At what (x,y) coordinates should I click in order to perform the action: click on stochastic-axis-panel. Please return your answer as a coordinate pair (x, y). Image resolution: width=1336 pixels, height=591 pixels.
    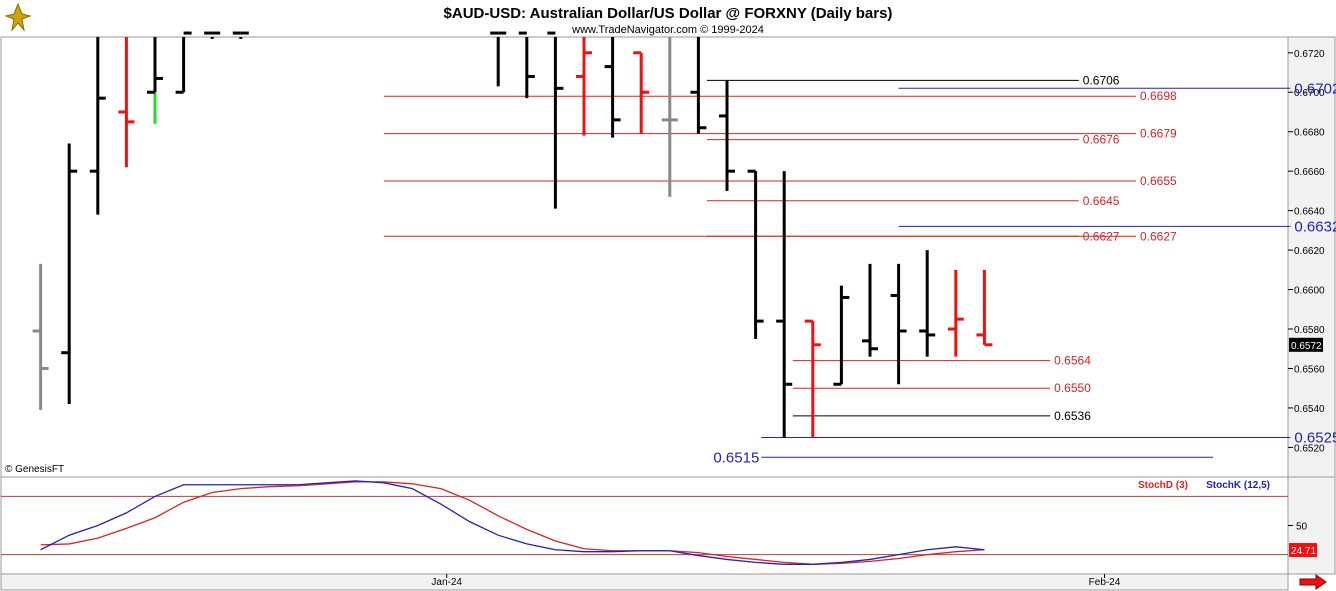
    Looking at the image, I should click on (1311, 525).